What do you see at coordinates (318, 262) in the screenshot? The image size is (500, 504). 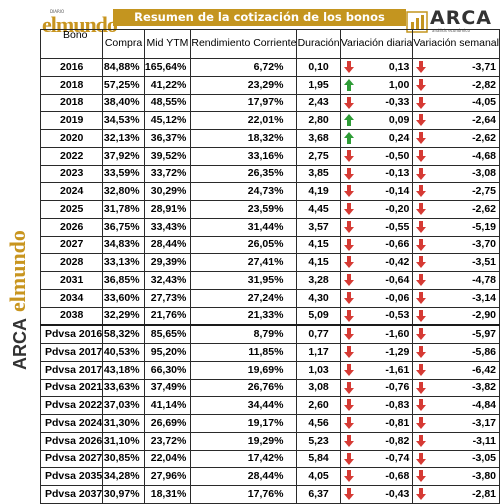 I see `cell-duracion: 4,15` at bounding box center [318, 262].